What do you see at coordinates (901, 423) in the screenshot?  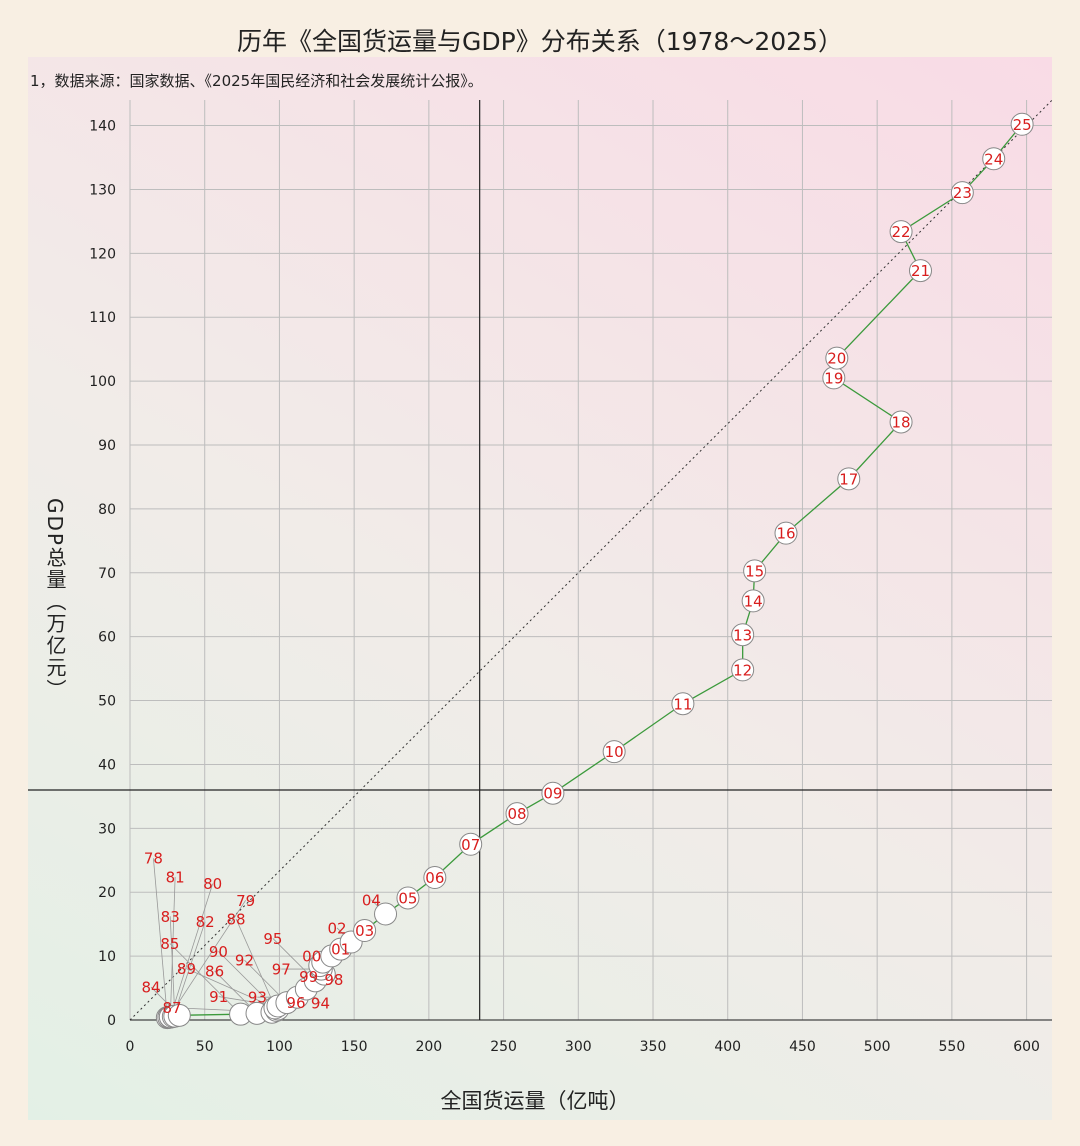 I see `point-label: 18` at bounding box center [901, 423].